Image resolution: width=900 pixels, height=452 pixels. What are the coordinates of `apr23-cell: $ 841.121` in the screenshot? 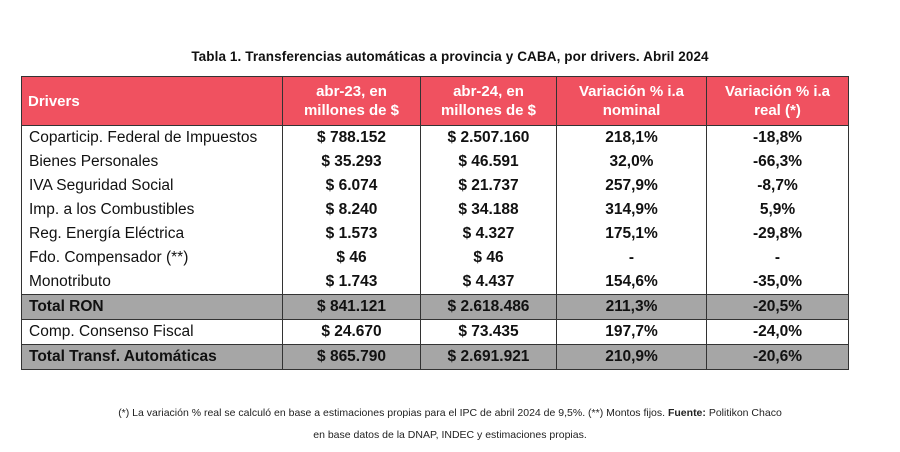 It's located at (351, 307).